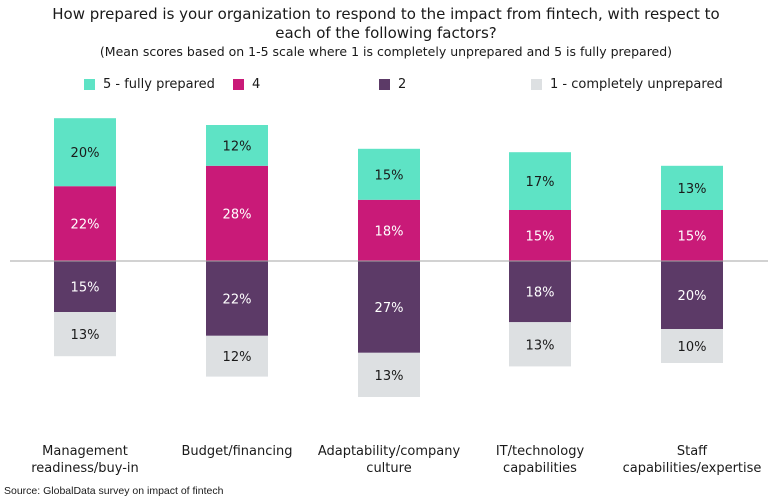  I want to click on legend-label: 5 - fully prepared, so click(159, 84).